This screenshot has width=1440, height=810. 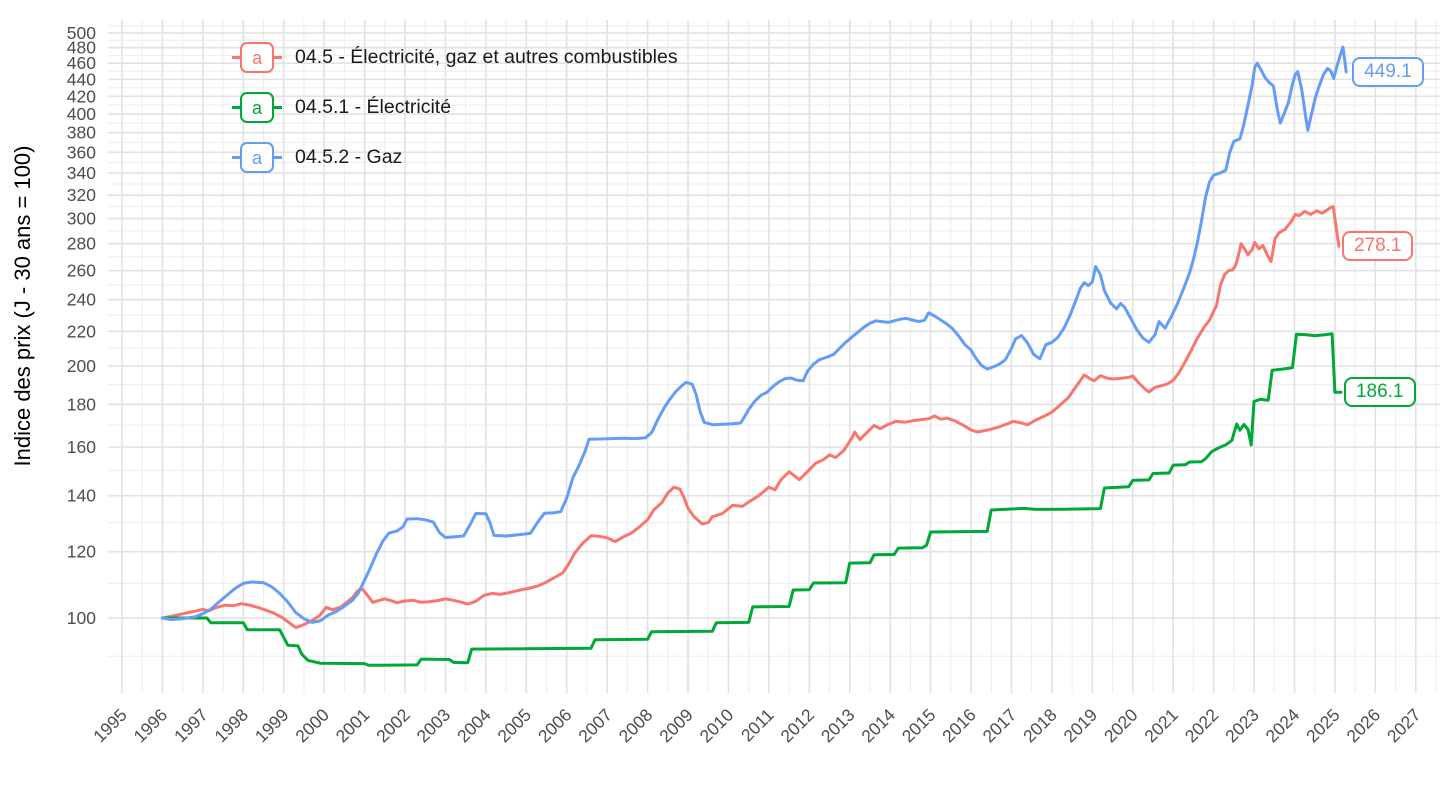 What do you see at coordinates (81, 96) in the screenshot?
I see `svg-text: 420` at bounding box center [81, 96].